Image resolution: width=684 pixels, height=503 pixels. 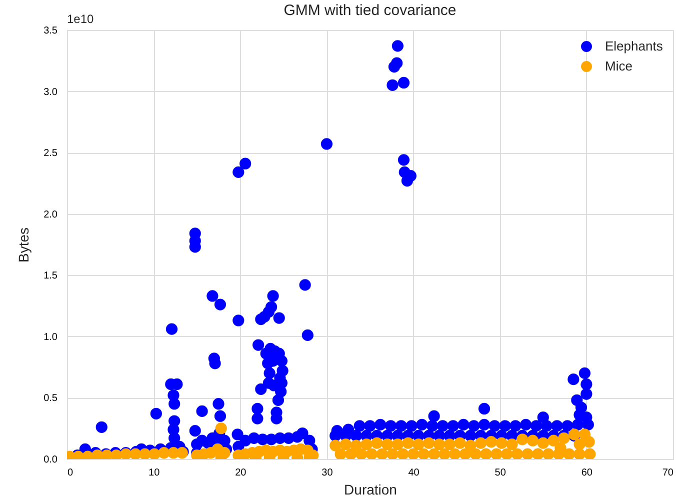 What do you see at coordinates (51, 460) in the screenshot?
I see `y-tick-label: 0.0` at bounding box center [51, 460].